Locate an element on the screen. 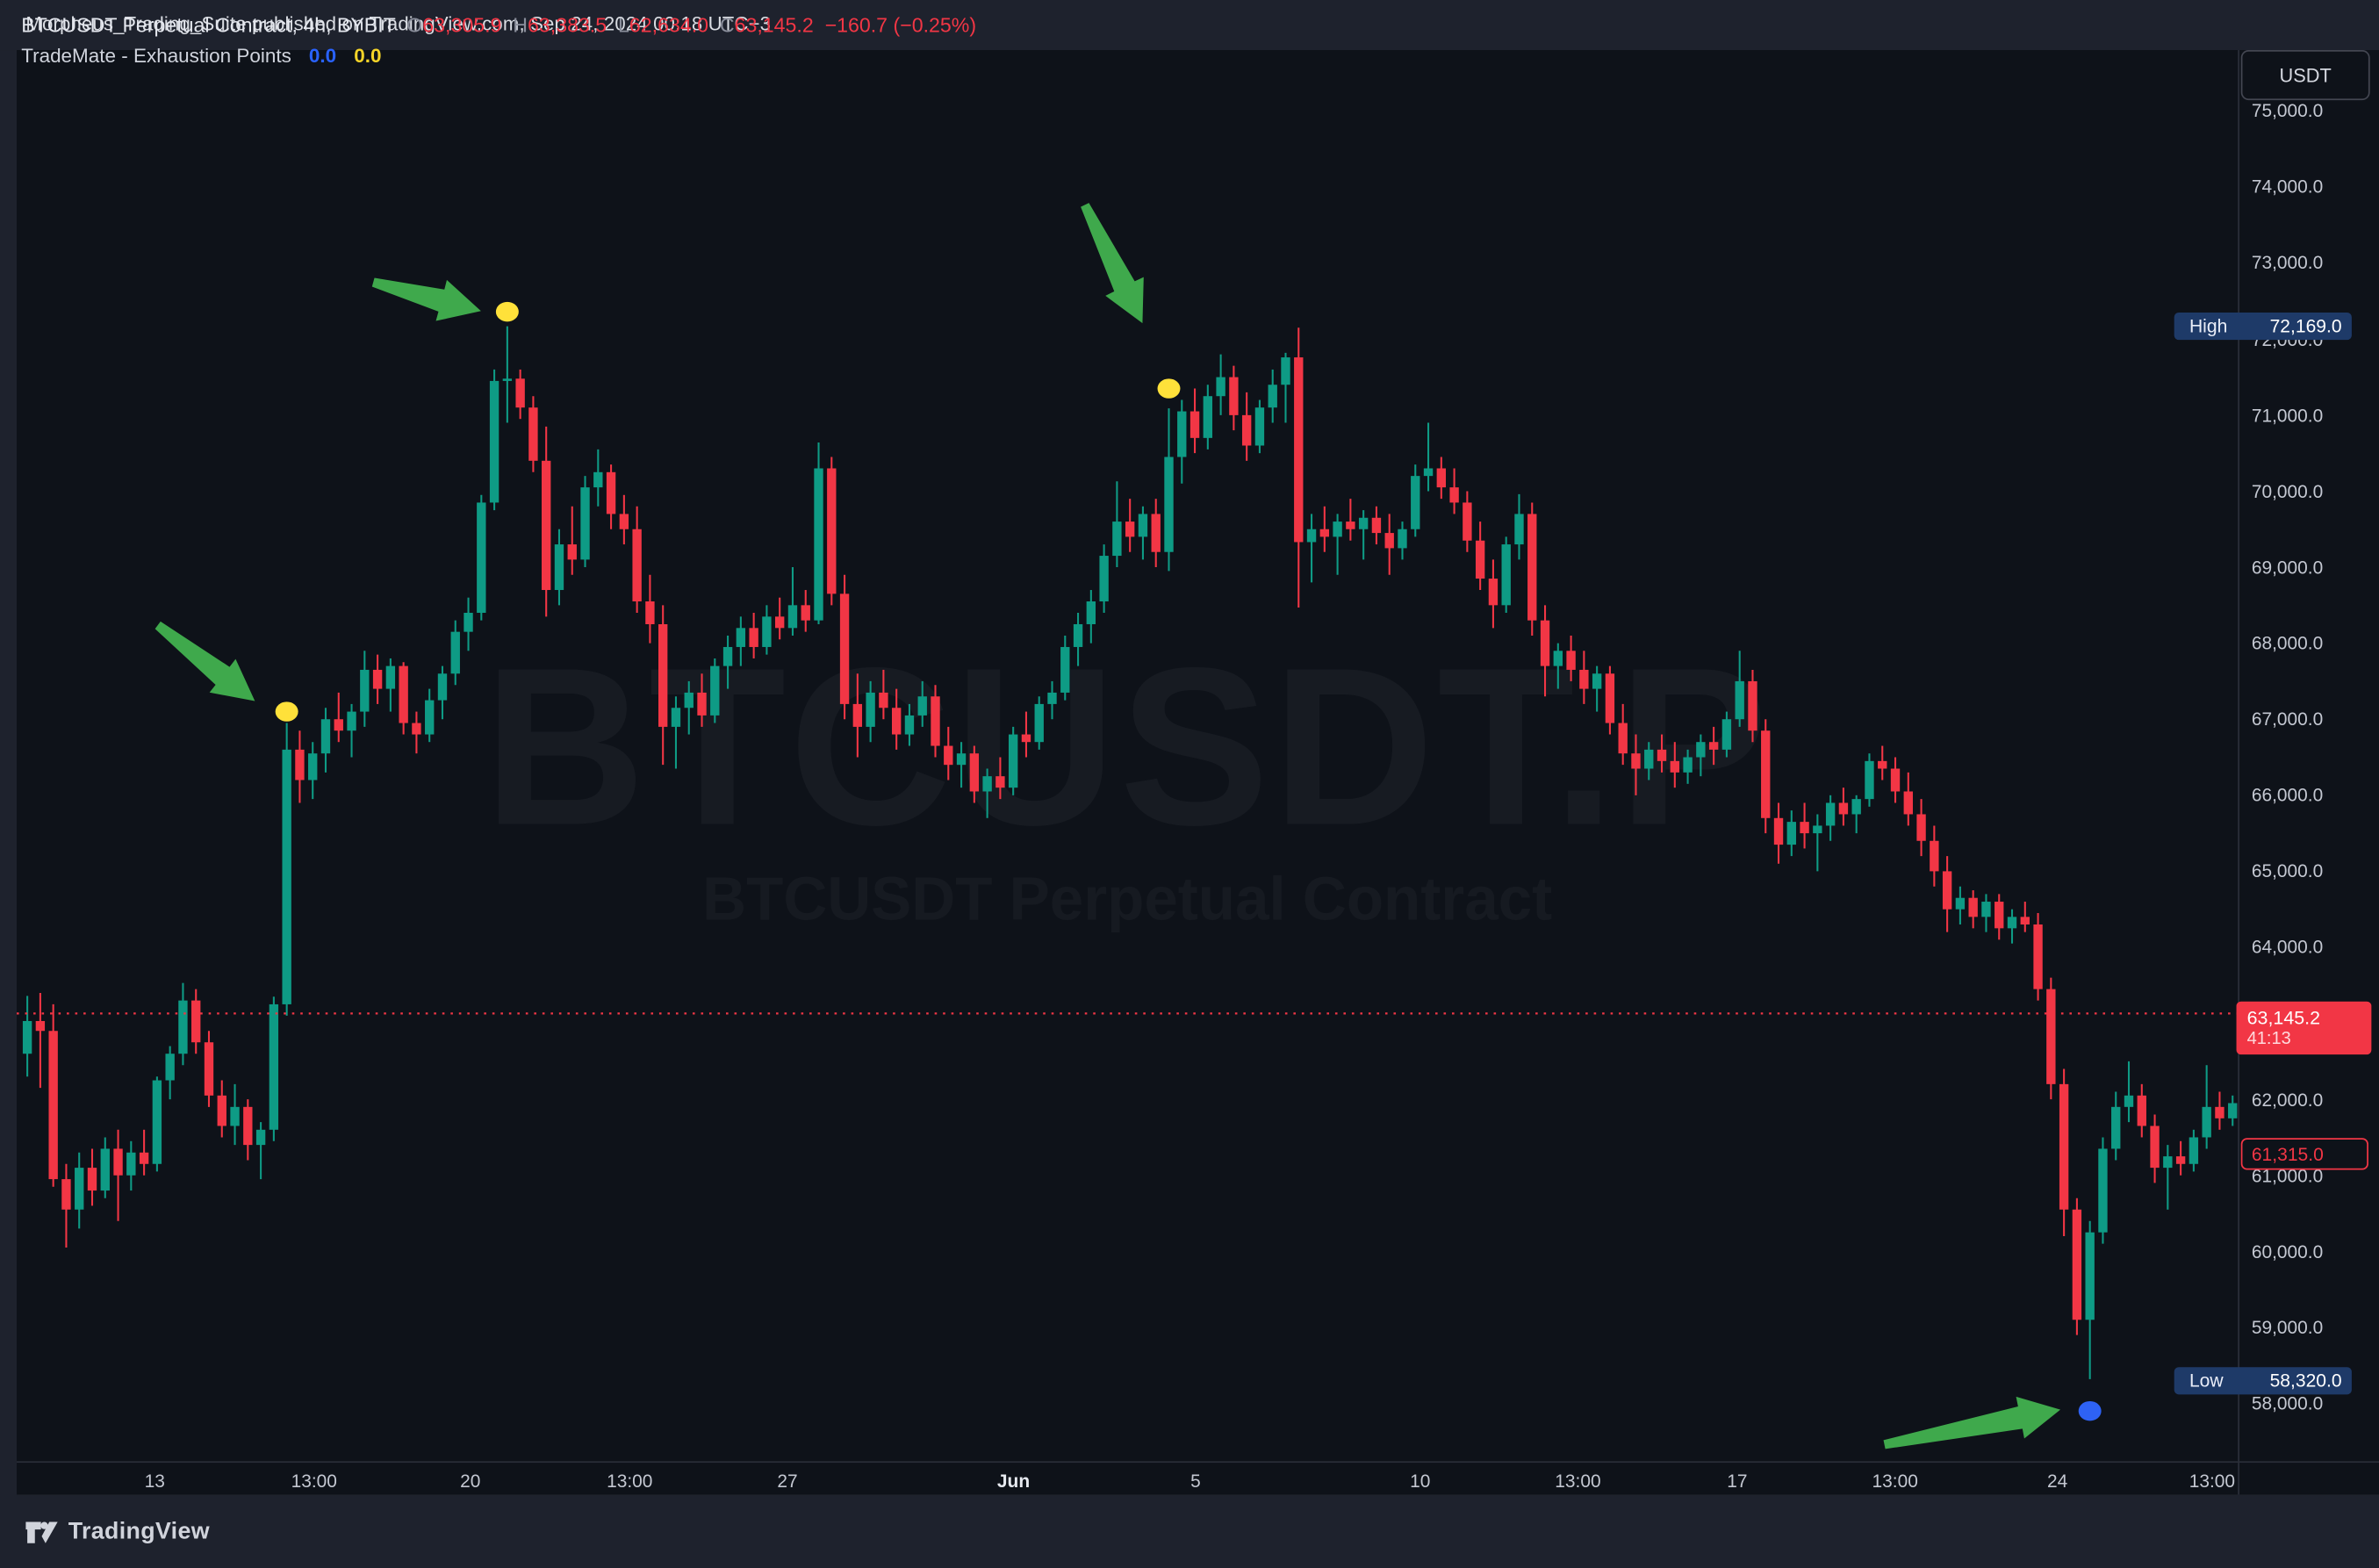  symbol-title: BTCUSDT Perpetual Contract, 4h, BYBIT is located at coordinates (208, 25).